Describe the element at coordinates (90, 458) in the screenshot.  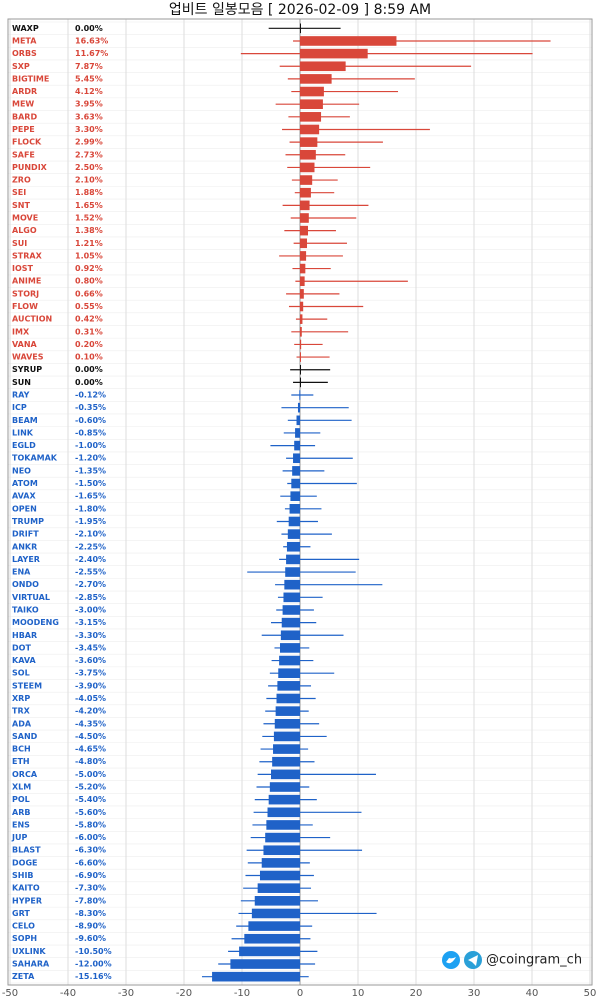
I see `value-label: -1.20%` at that location.